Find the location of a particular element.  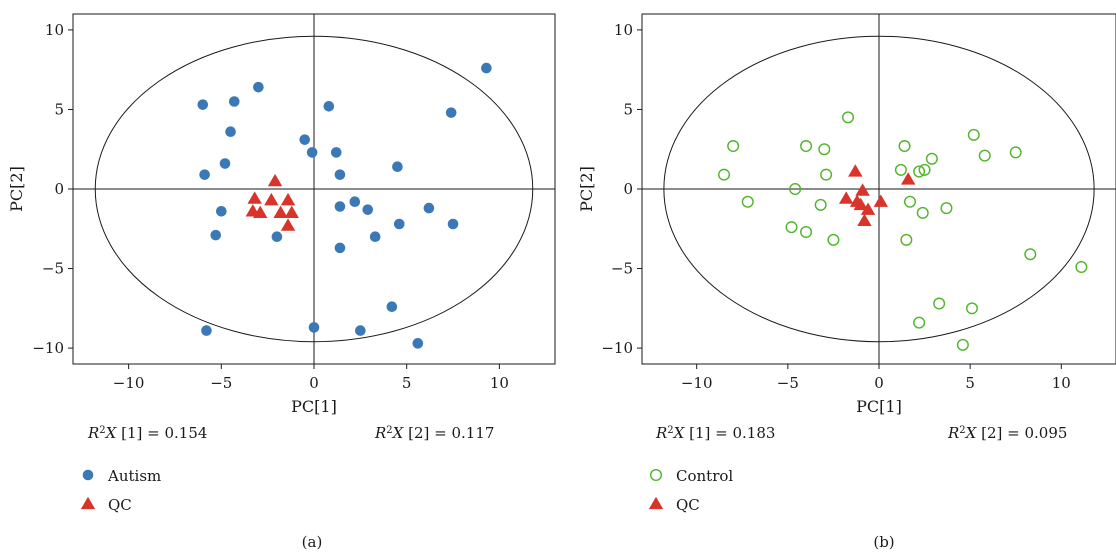

y-tick-label: −10 is located at coordinates (48, 348).